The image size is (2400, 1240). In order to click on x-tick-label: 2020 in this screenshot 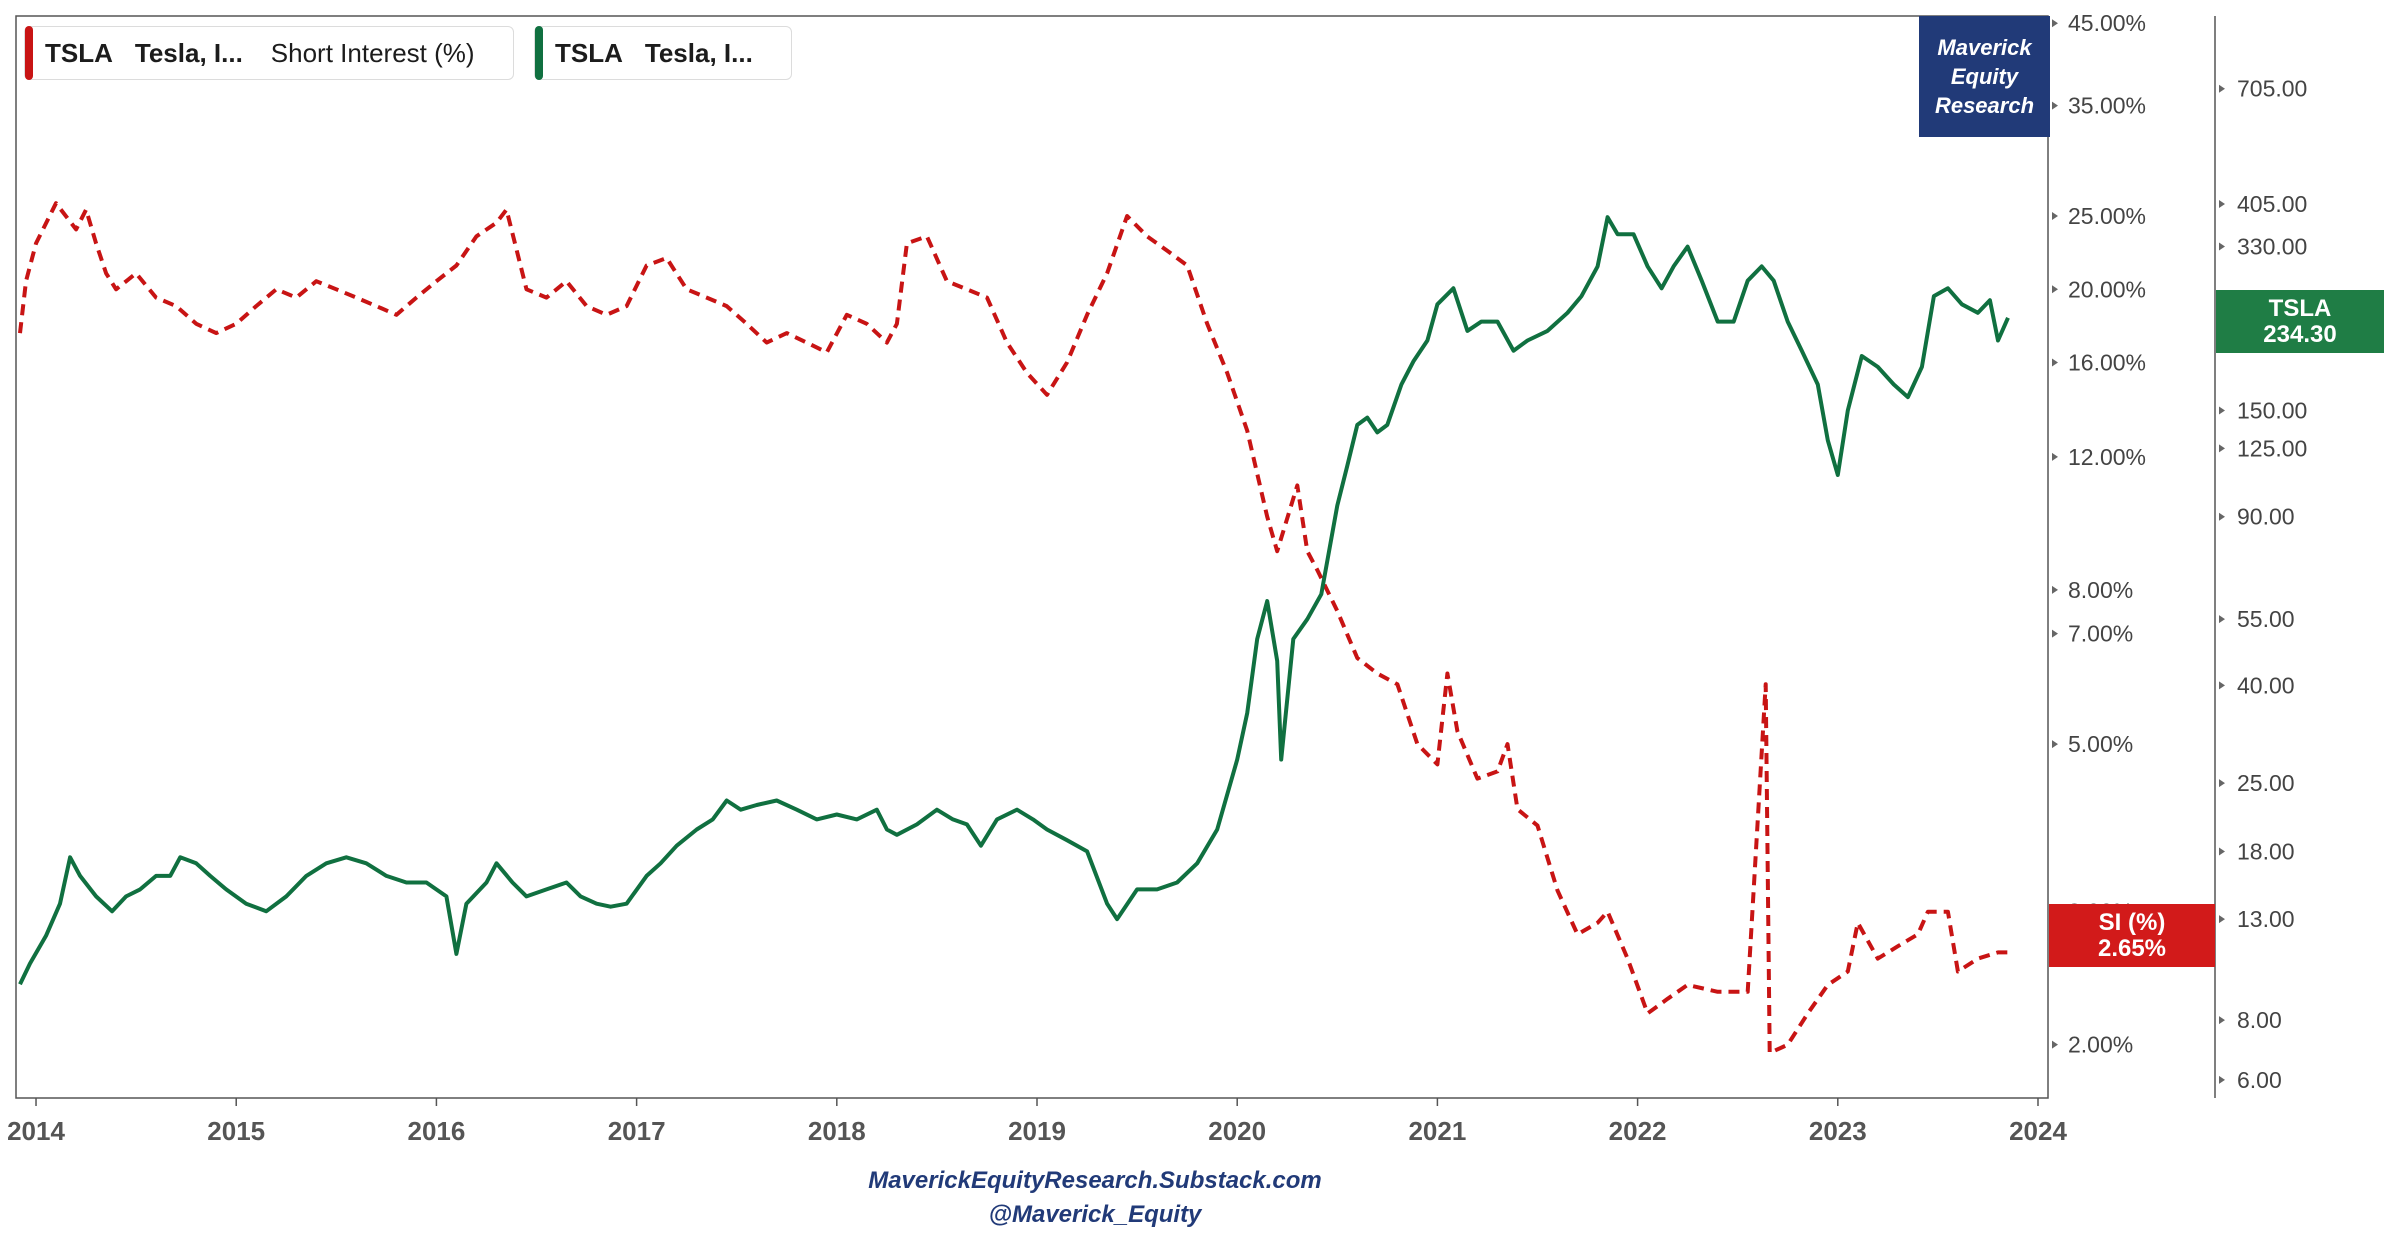, I will do `click(1237, 1131)`.